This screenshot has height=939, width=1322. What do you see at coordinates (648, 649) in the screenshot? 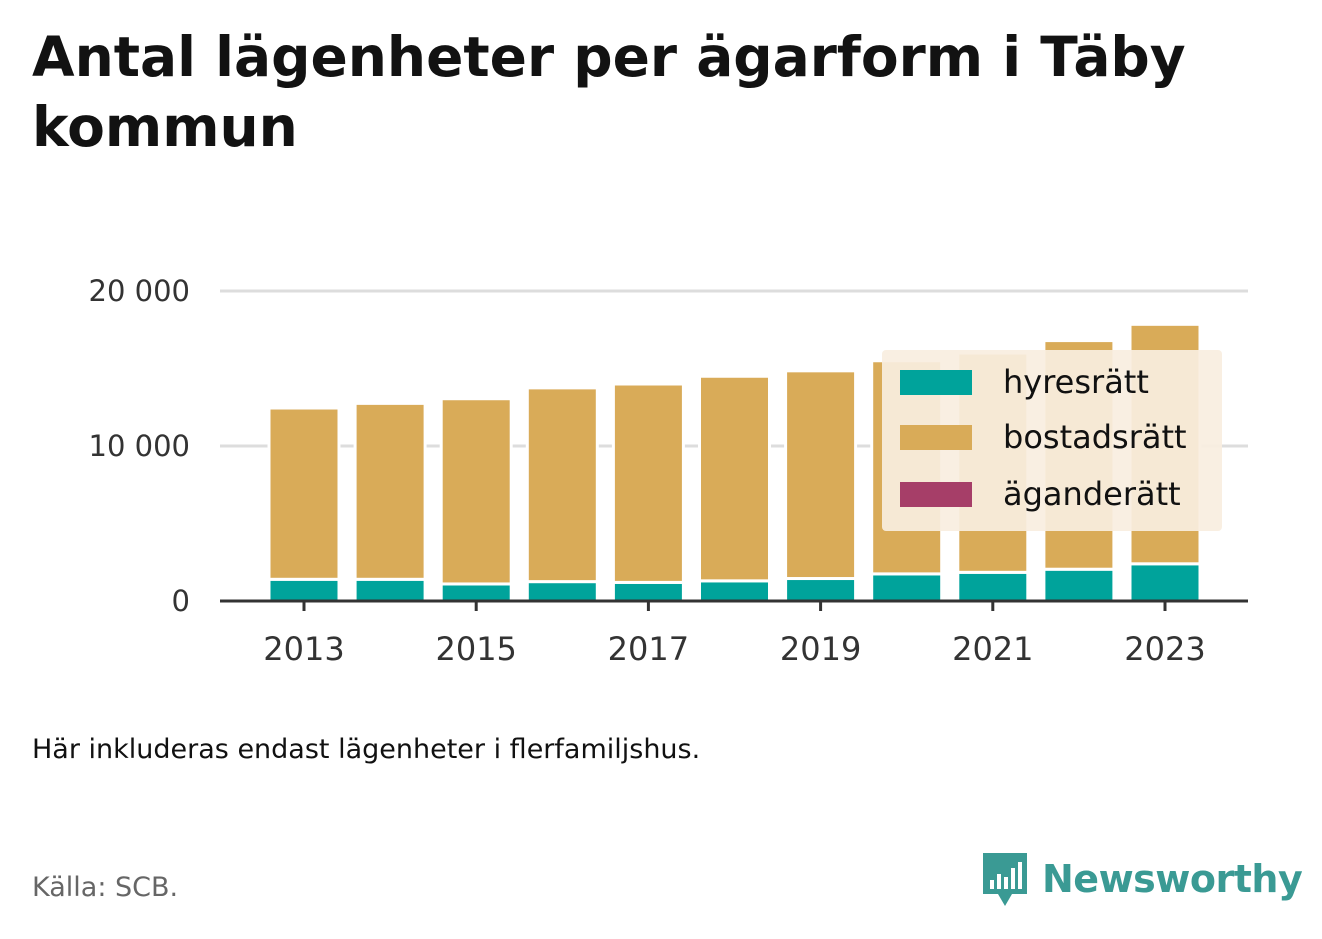
I see `x-tick-label: 2017` at bounding box center [648, 649].